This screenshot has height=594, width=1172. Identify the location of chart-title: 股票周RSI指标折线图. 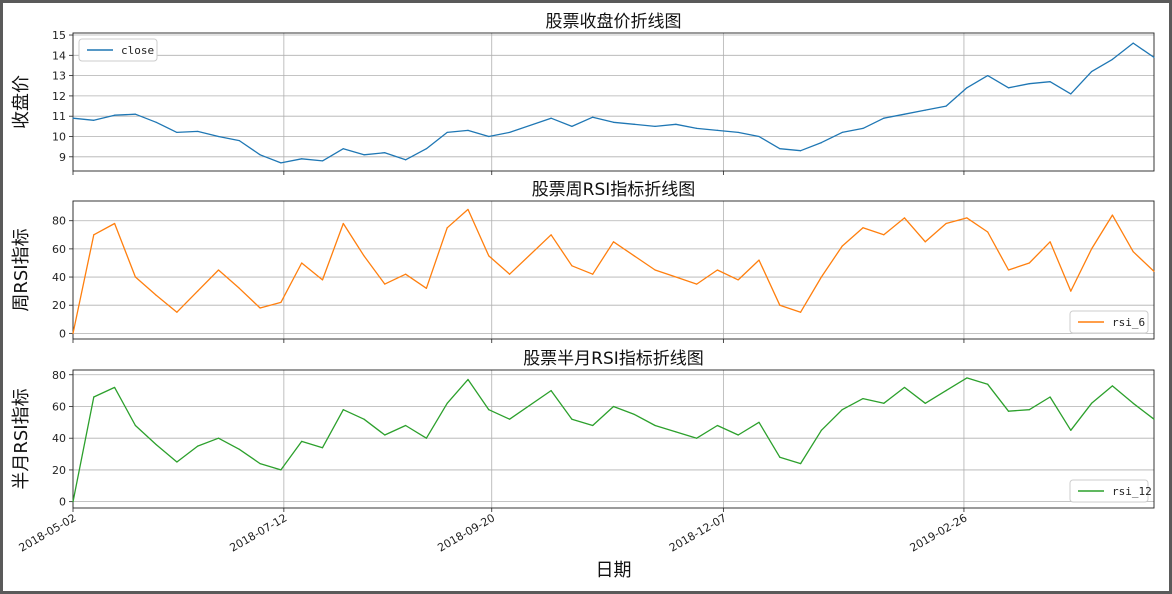
(614, 190).